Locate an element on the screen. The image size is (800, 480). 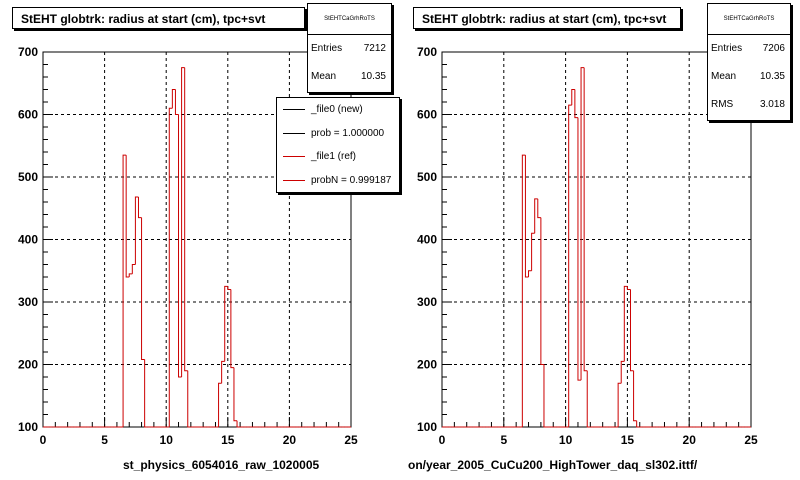
right-stats-entries-value: 7206 is located at coordinates (773, 48).